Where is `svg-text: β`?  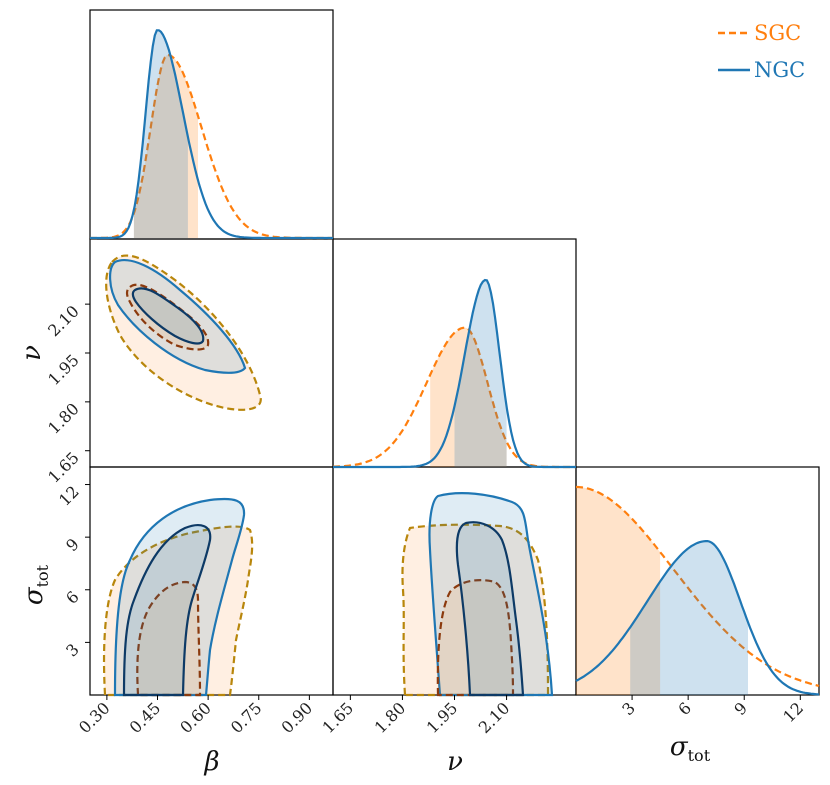
svg-text: β is located at coordinates (211, 762).